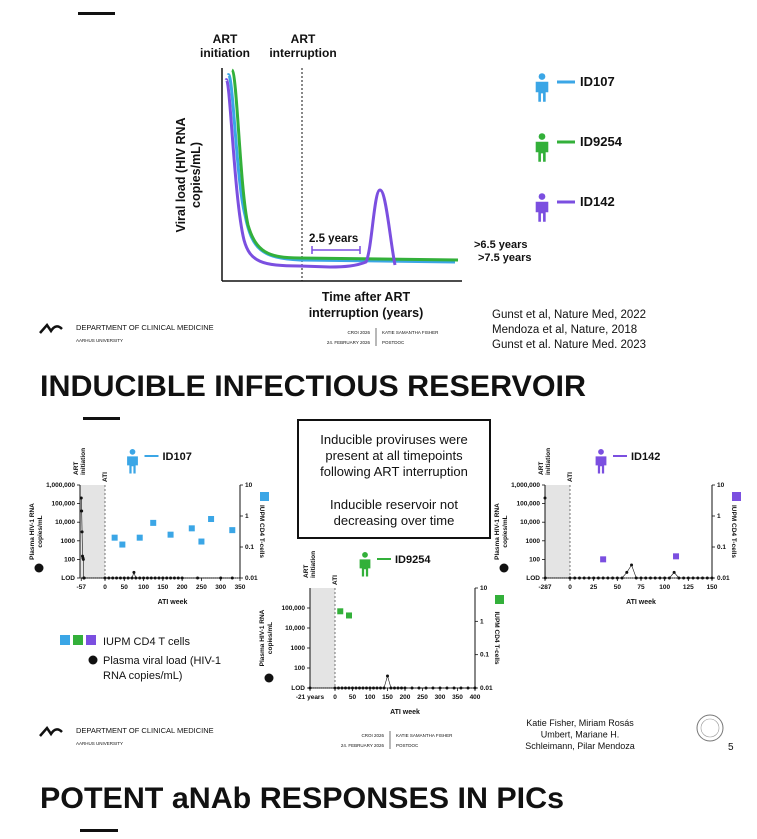 This screenshot has width=757, height=839. What do you see at coordinates (601, 141) in the screenshot?
I see `legend-label: ID9254` at bounding box center [601, 141].